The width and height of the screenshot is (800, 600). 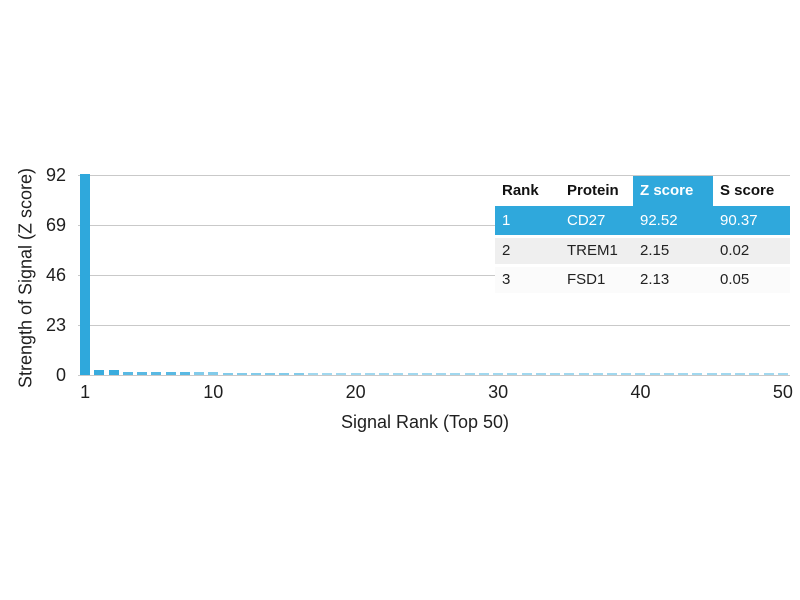 What do you see at coordinates (739, 220) in the screenshot?
I see `table-cell: 90.37` at bounding box center [739, 220].